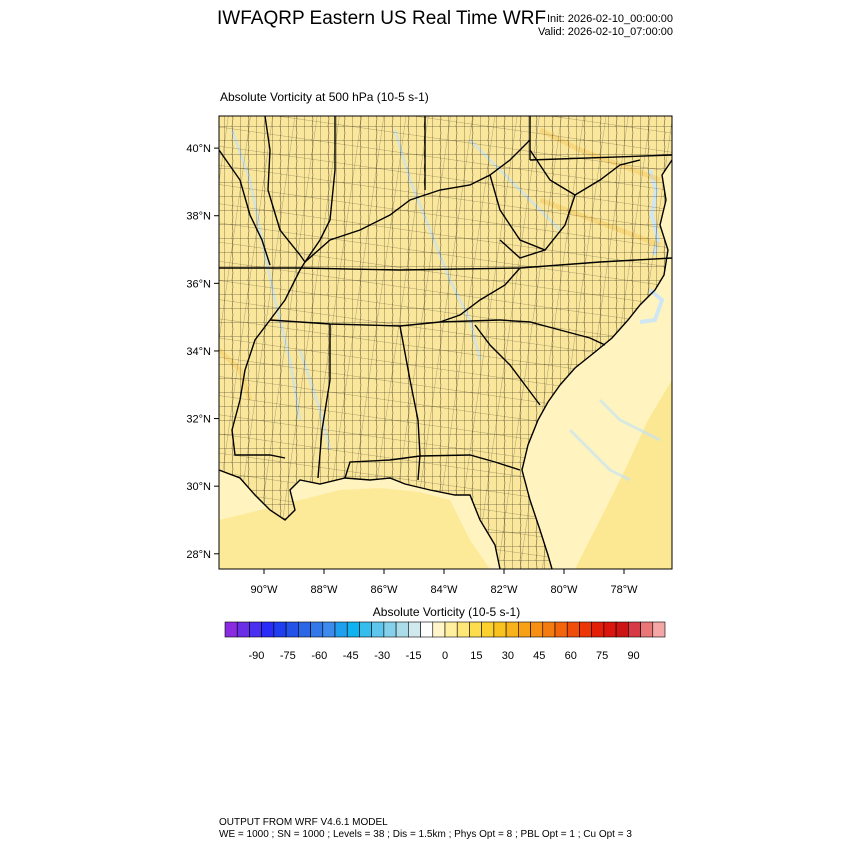 The width and height of the screenshot is (850, 850). Describe the element at coordinates (624, 590) in the screenshot. I see `lon-tick-label: 78°W` at that location.